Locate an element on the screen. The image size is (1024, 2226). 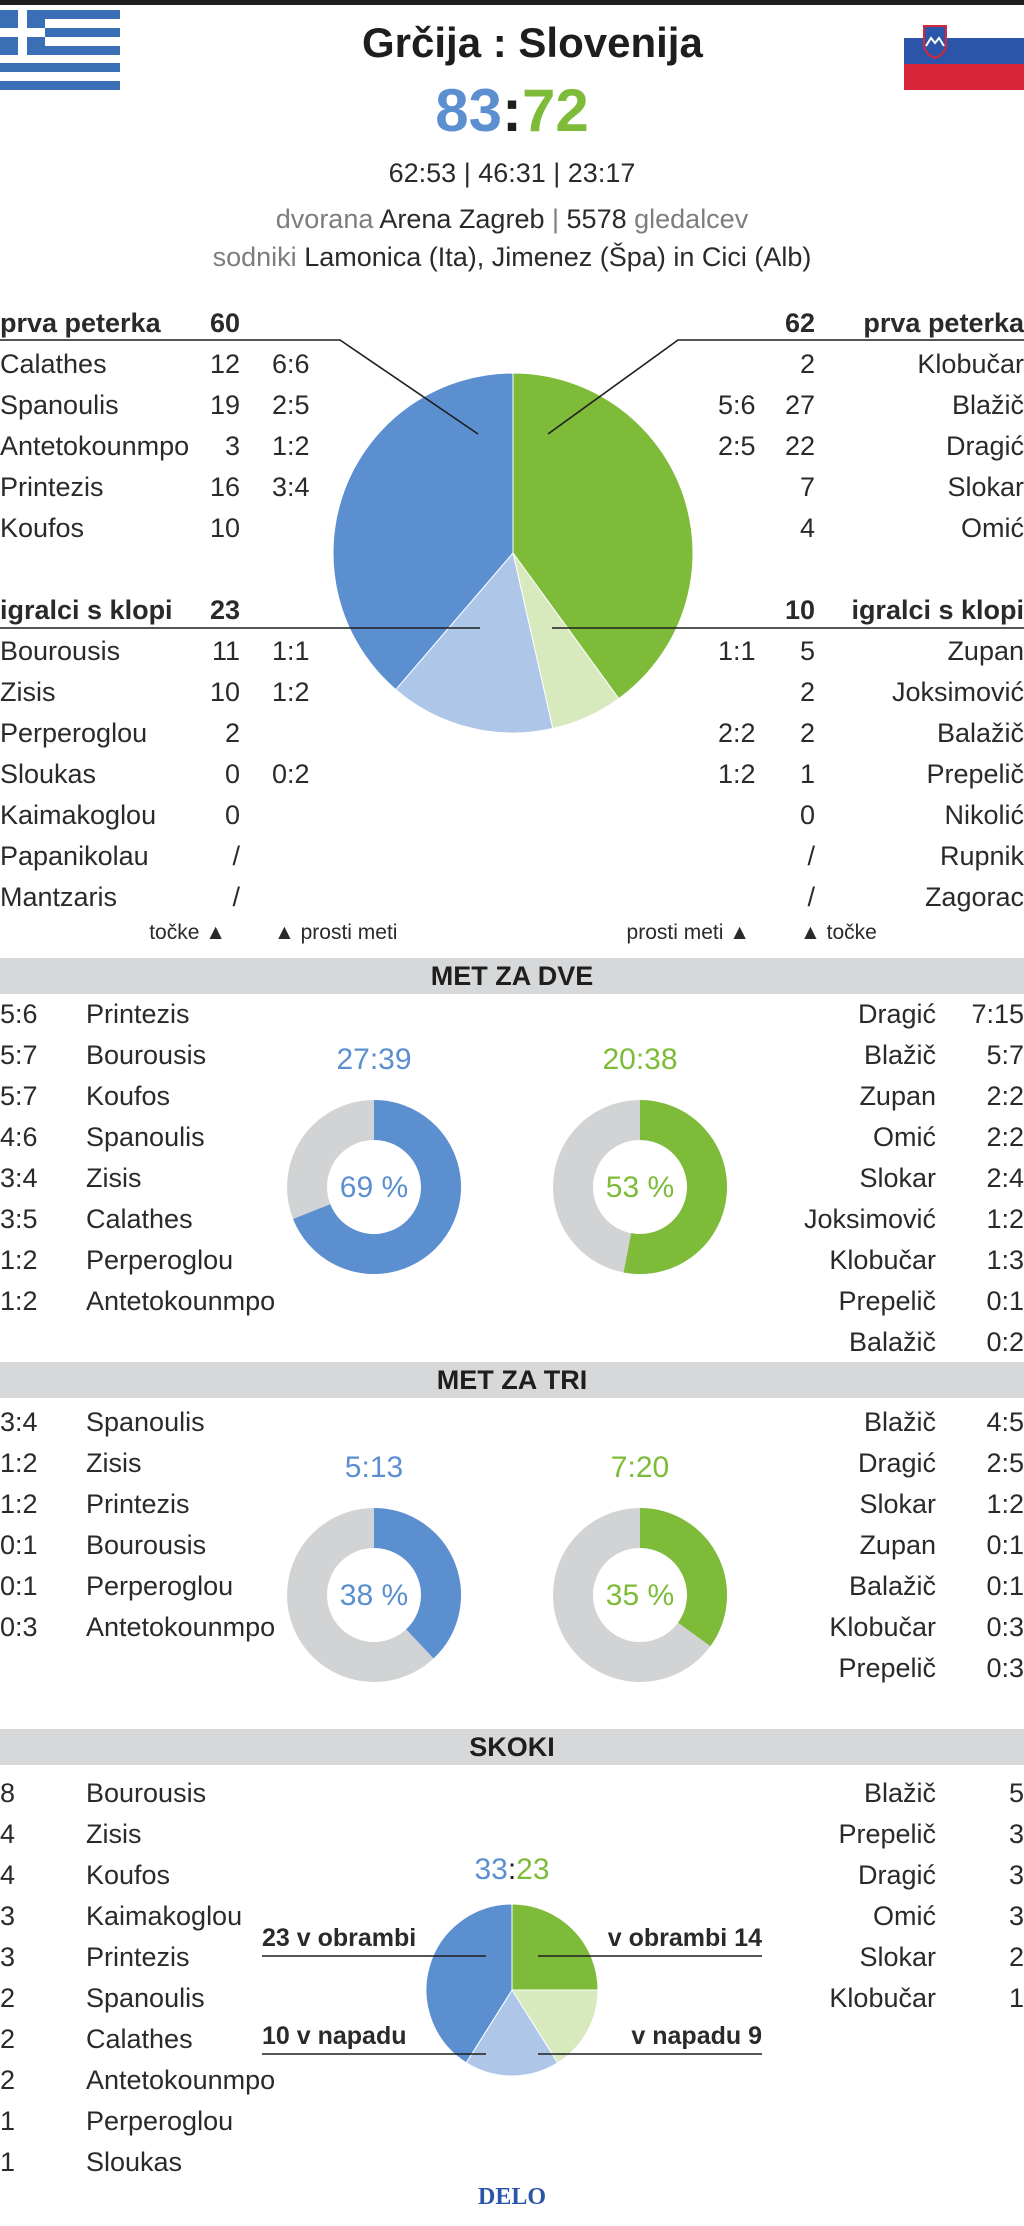
two-pt-home-stat: 5:6 is located at coordinates (19, 1014).